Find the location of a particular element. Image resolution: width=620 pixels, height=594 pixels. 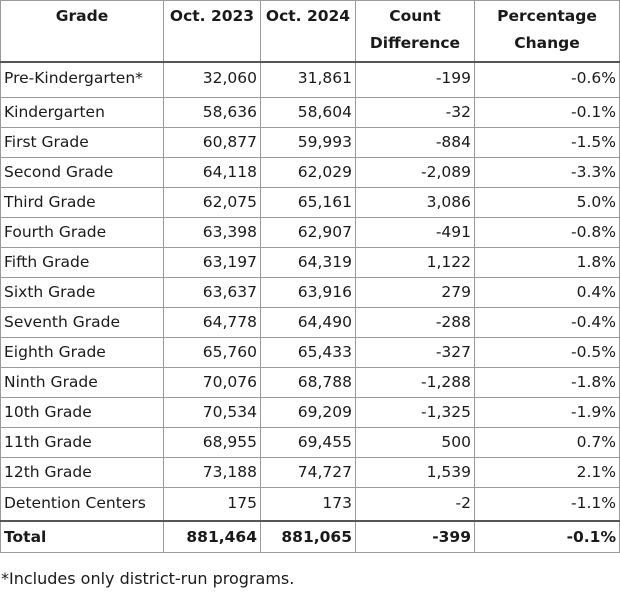

oct-2024-cell: 62,907 is located at coordinates (308, 232).